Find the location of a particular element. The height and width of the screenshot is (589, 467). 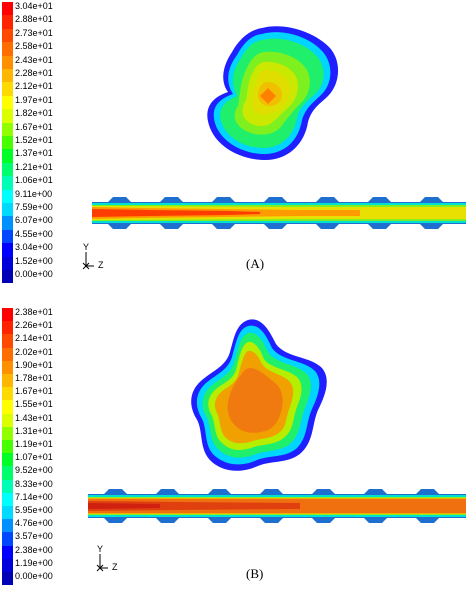

legend-label: 9.11e+00 is located at coordinates (34, 193).